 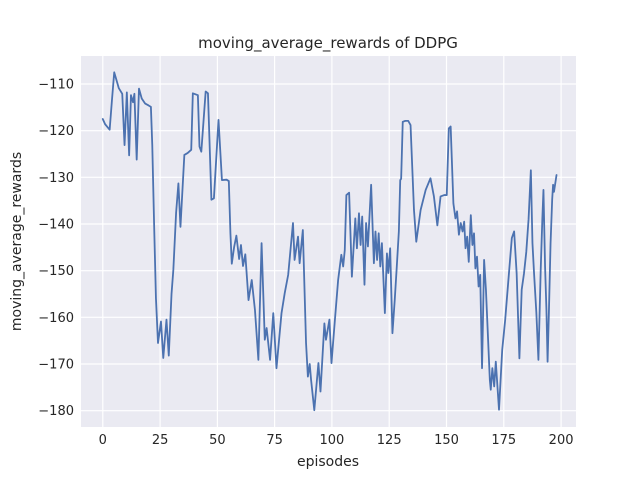 I want to click on x-tick-label: 125, so click(x=389, y=440).